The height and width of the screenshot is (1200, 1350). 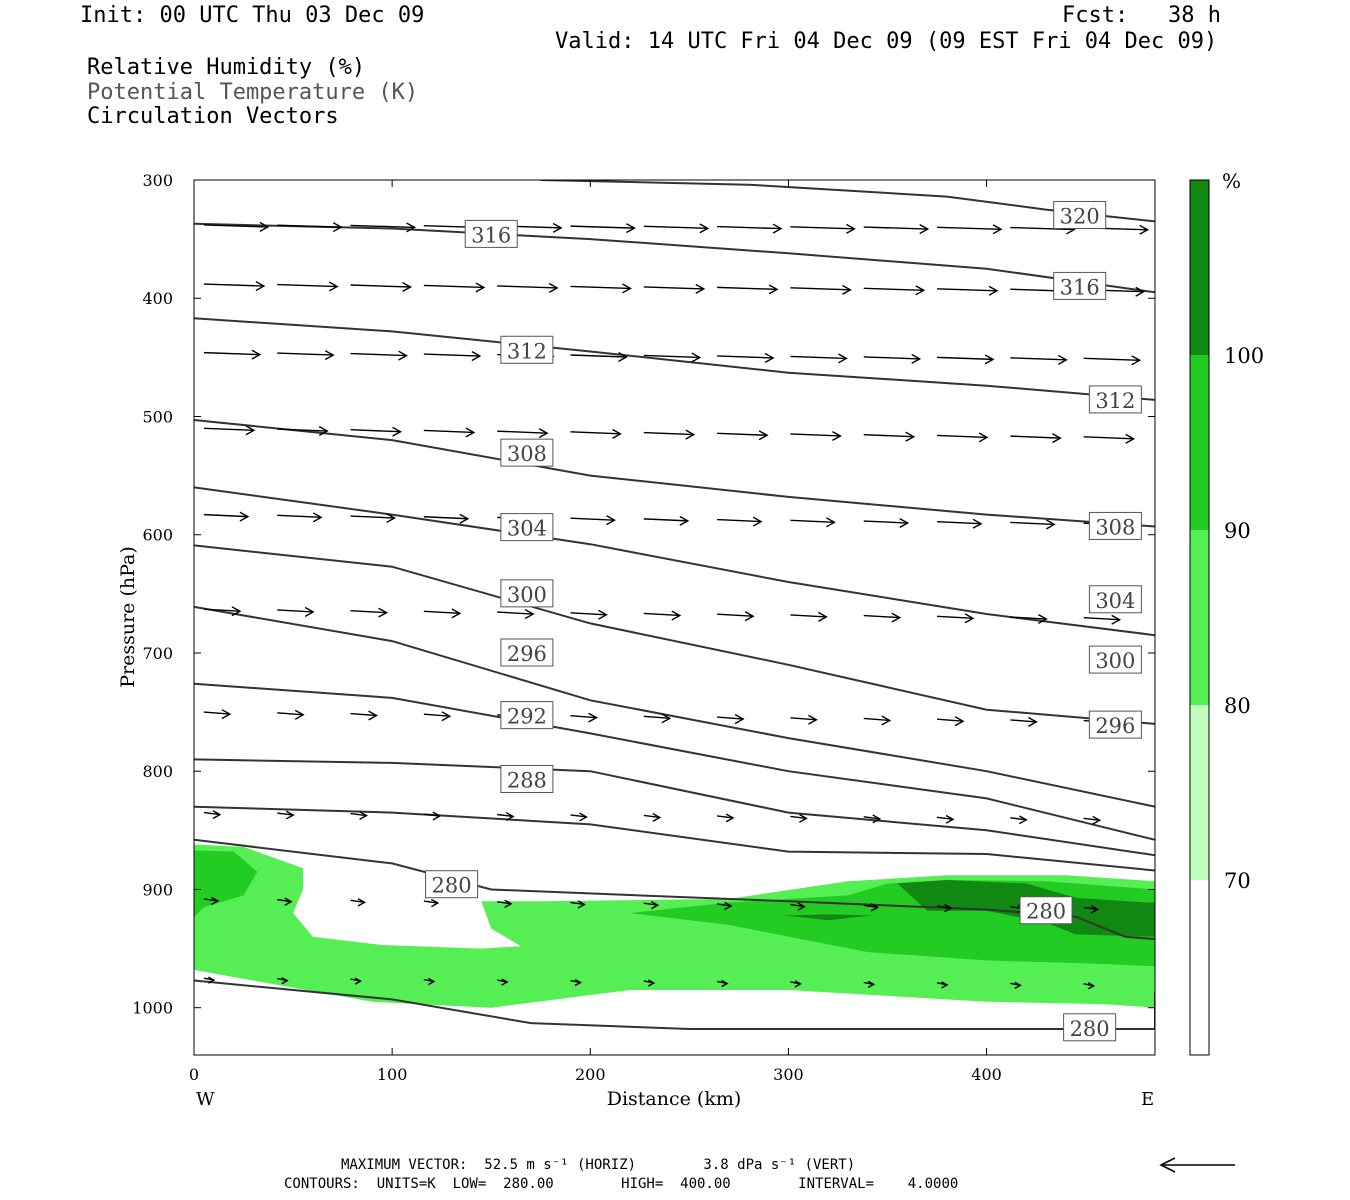 I want to click on colorbar-frame, so click(x=1199, y=617).